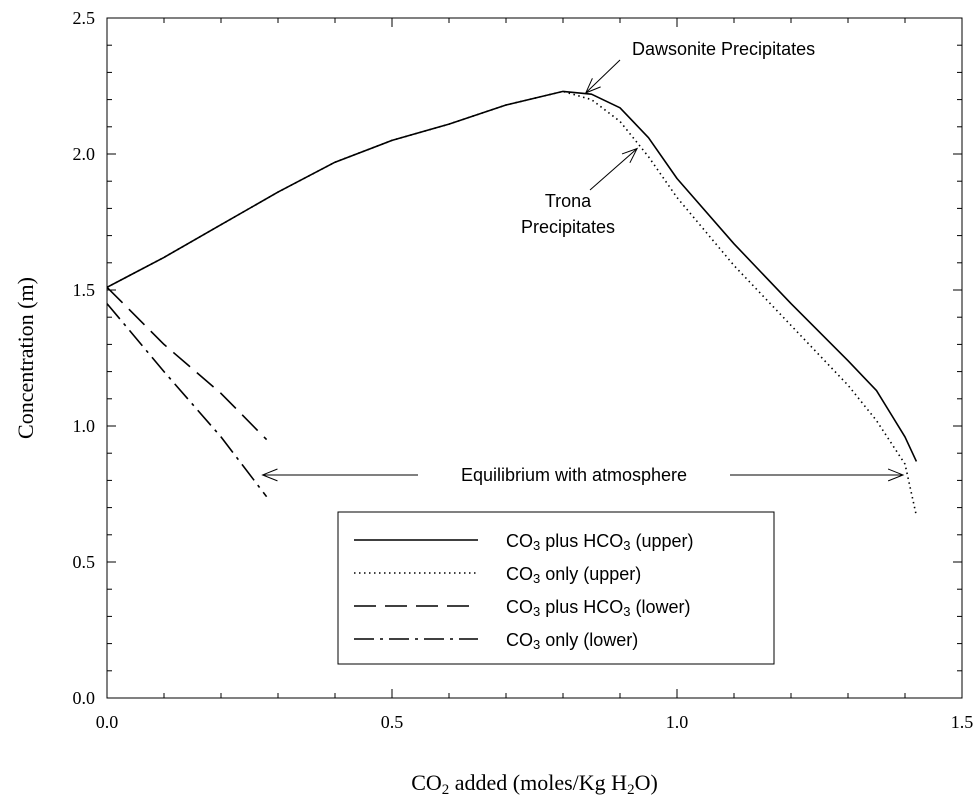 The height and width of the screenshot is (803, 980). What do you see at coordinates (25, 358) in the screenshot?
I see `y-axis-label: Concentration (m)` at bounding box center [25, 358].